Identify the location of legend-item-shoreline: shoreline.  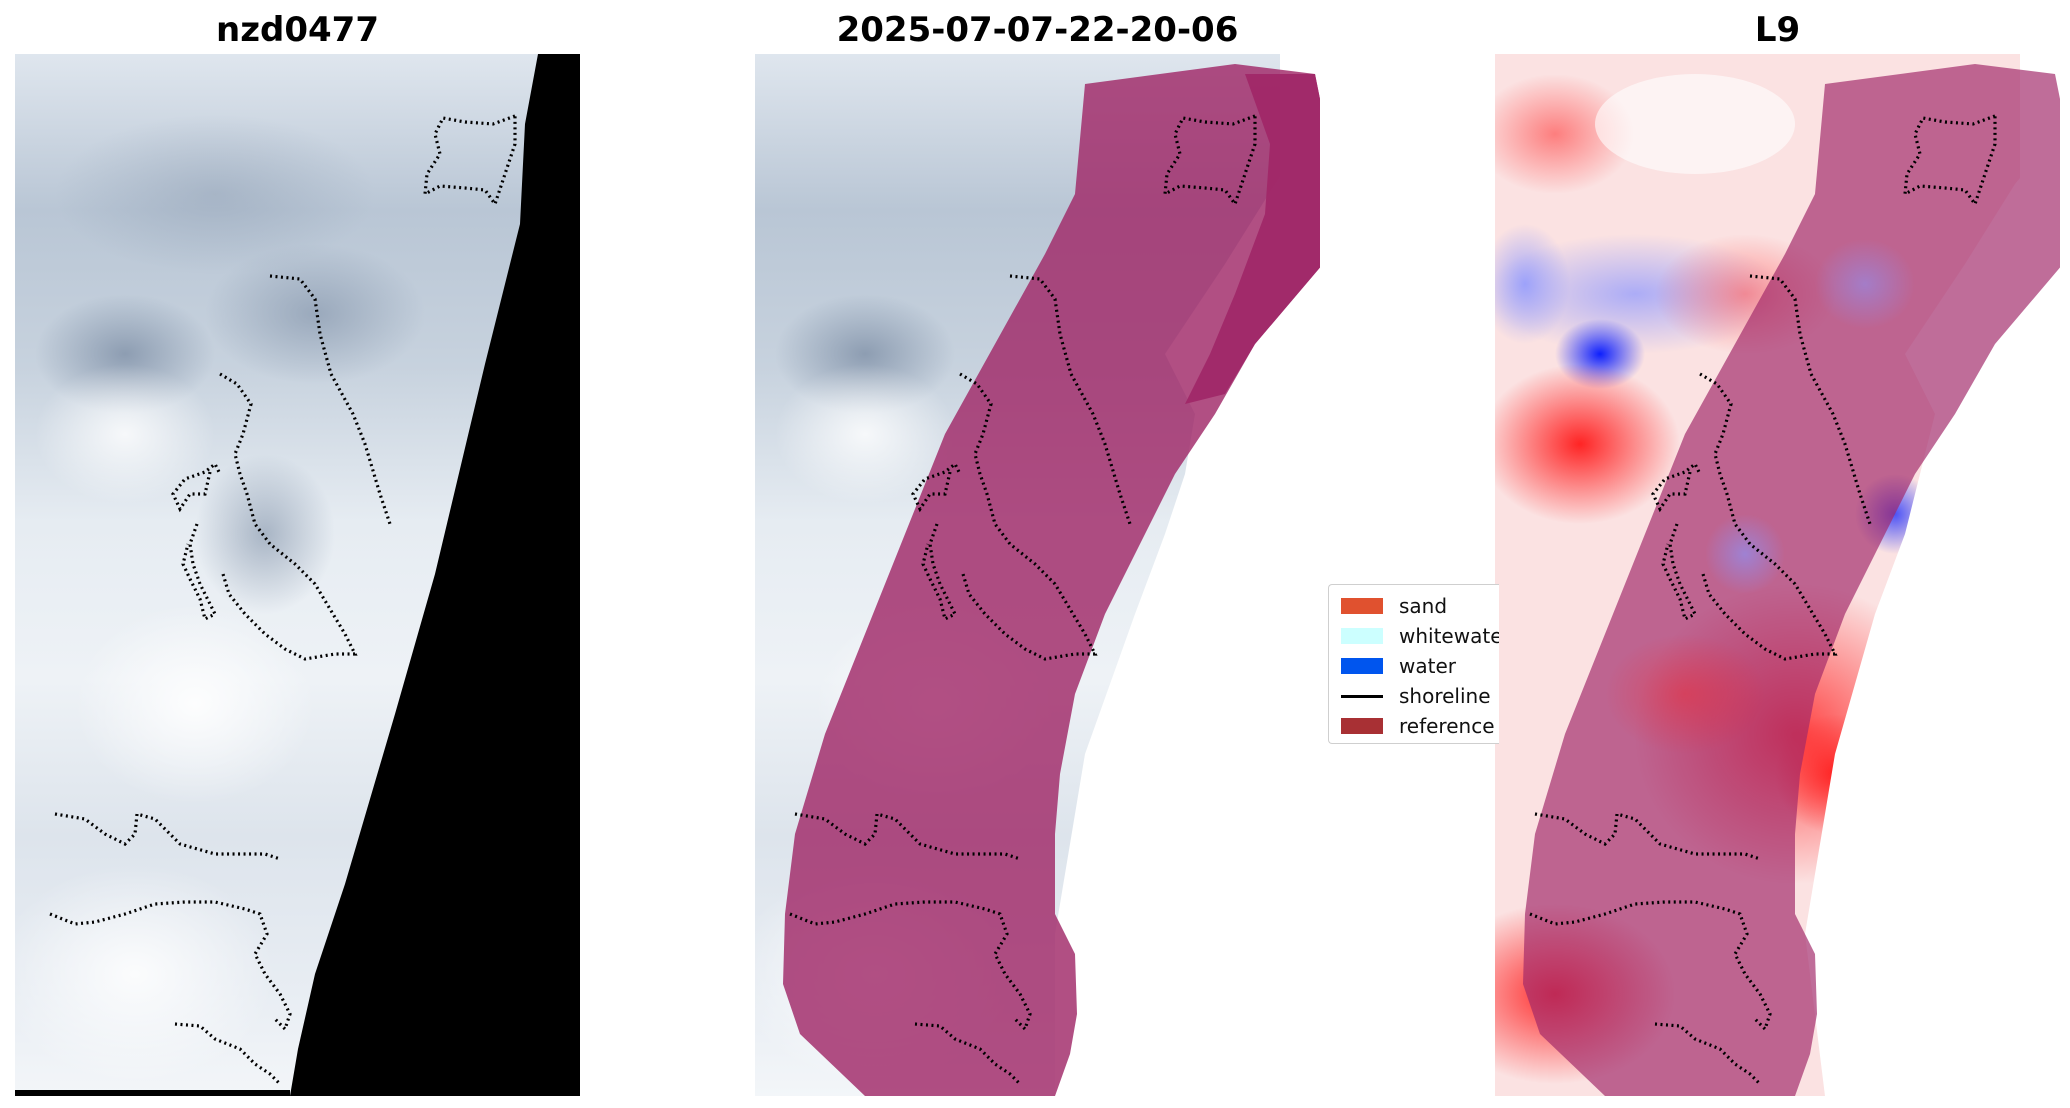
(1416, 696).